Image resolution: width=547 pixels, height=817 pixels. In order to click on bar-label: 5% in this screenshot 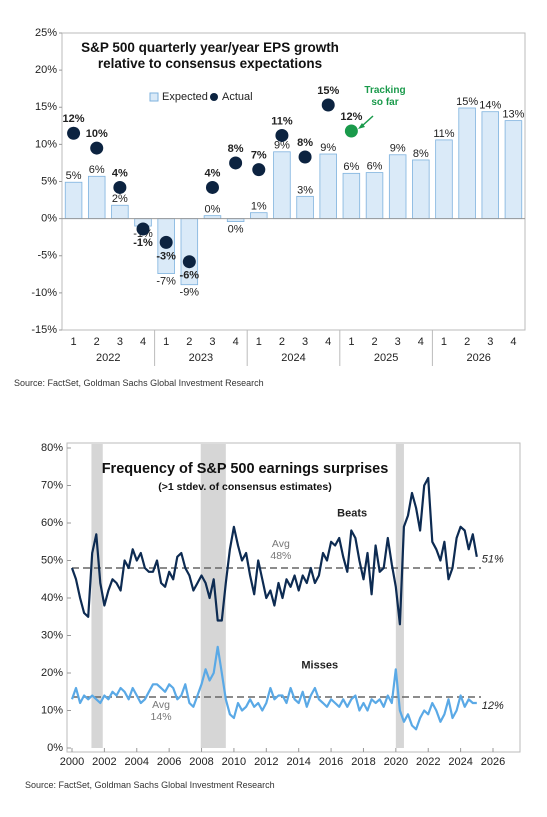, I will do `click(74, 176)`.